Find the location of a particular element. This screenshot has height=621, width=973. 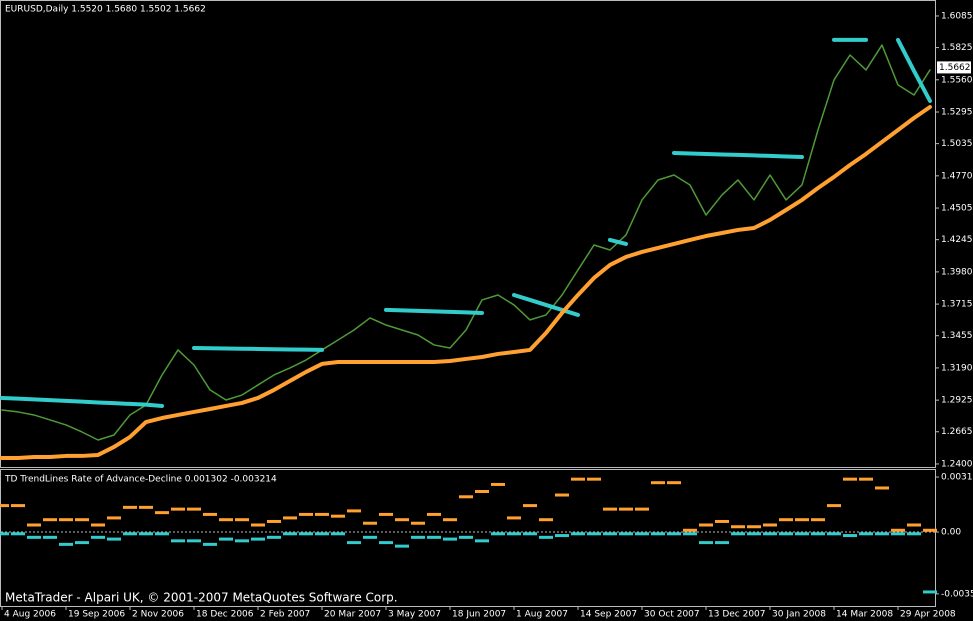

y-tick-label: 1.3455 is located at coordinates (957, 336).